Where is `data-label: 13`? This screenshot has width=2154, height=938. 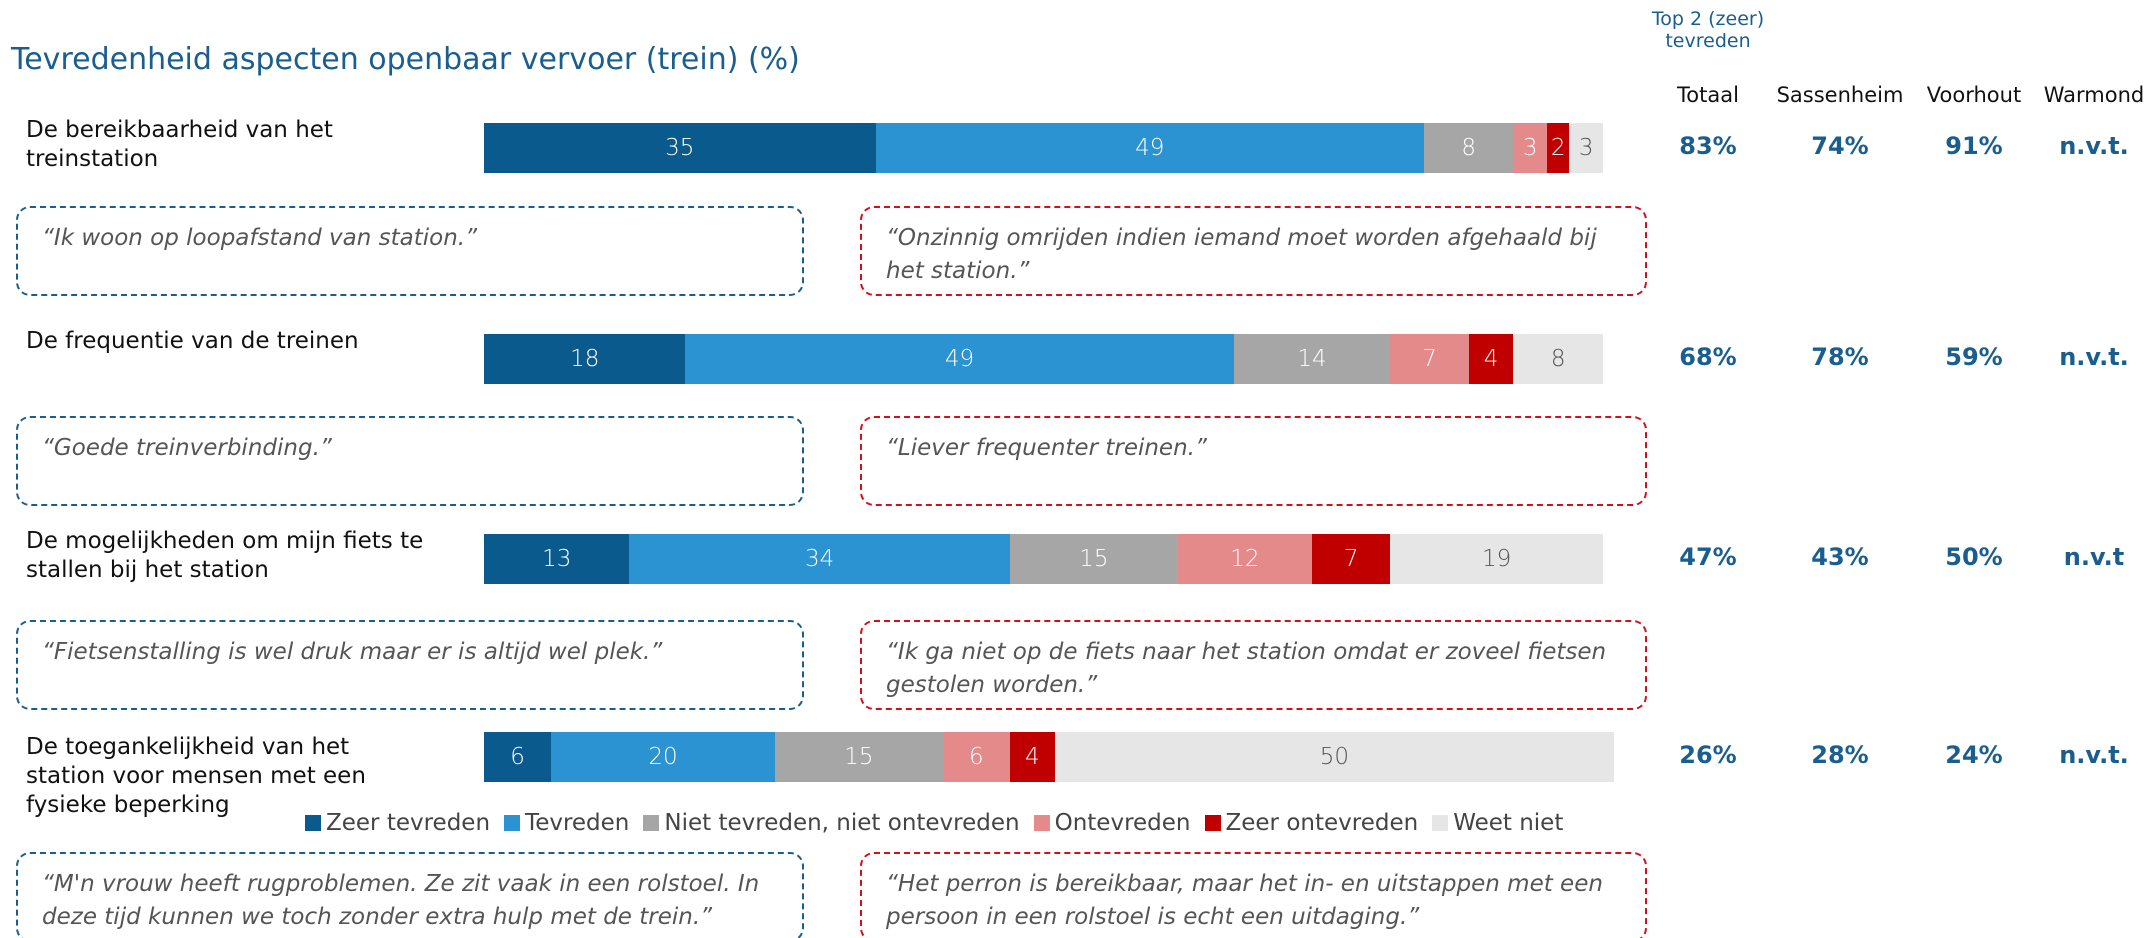 data-label: 13 is located at coordinates (557, 559).